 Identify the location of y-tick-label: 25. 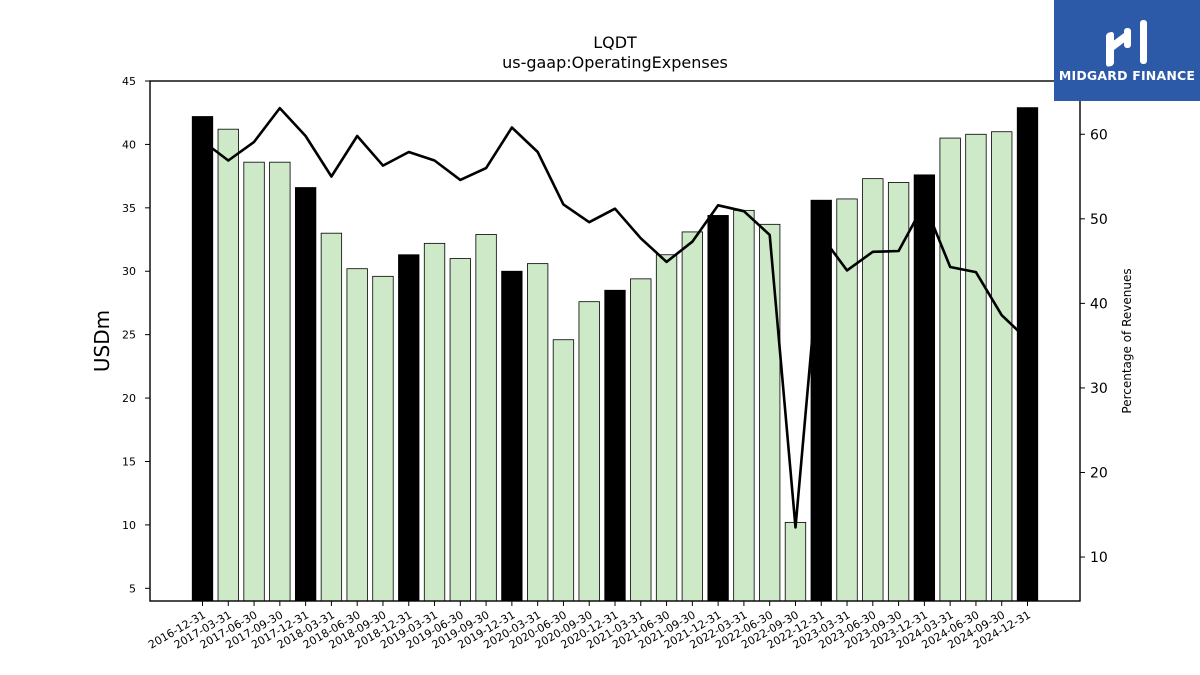
(129, 335).